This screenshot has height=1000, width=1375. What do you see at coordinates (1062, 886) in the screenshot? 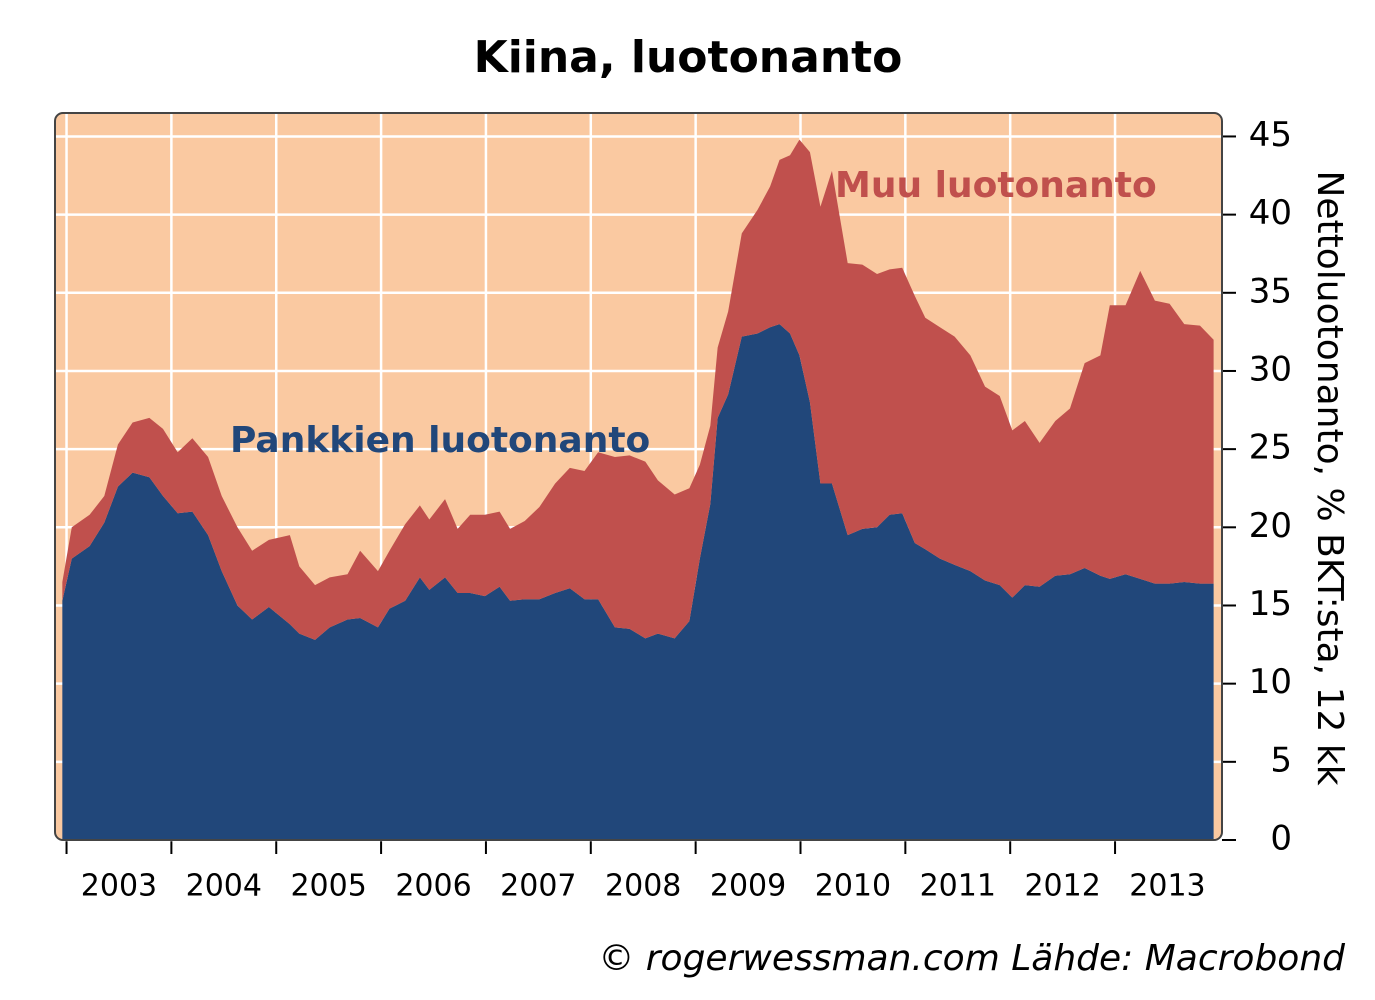
I see `x-tick-label: 2012` at bounding box center [1062, 886].